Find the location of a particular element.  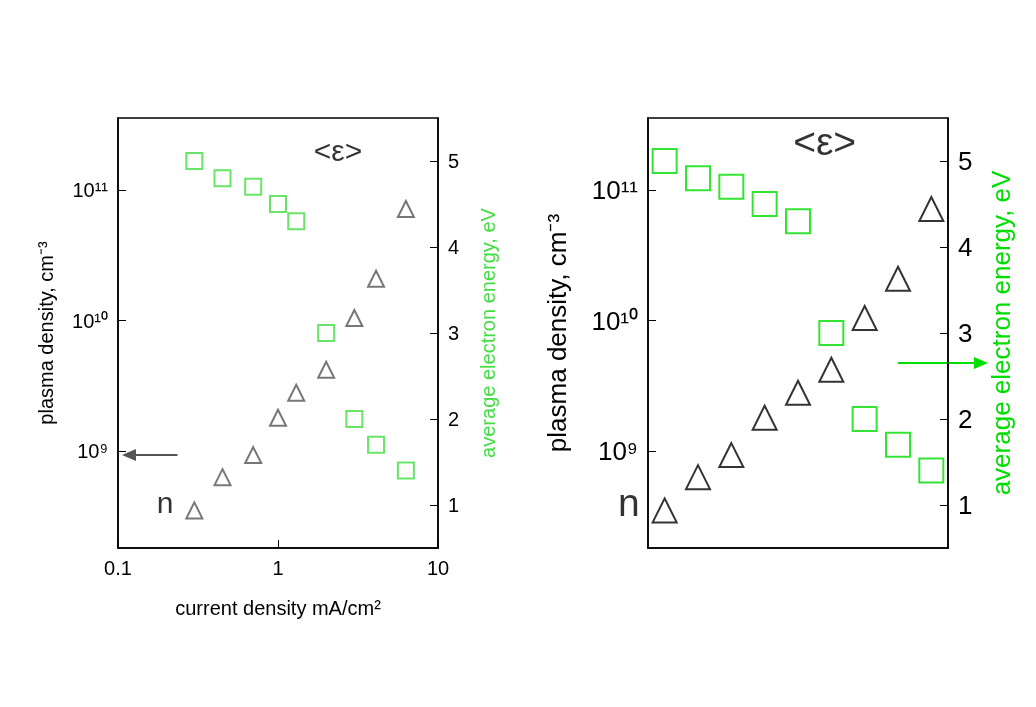

x-tick-label: 10 is located at coordinates (438, 568).